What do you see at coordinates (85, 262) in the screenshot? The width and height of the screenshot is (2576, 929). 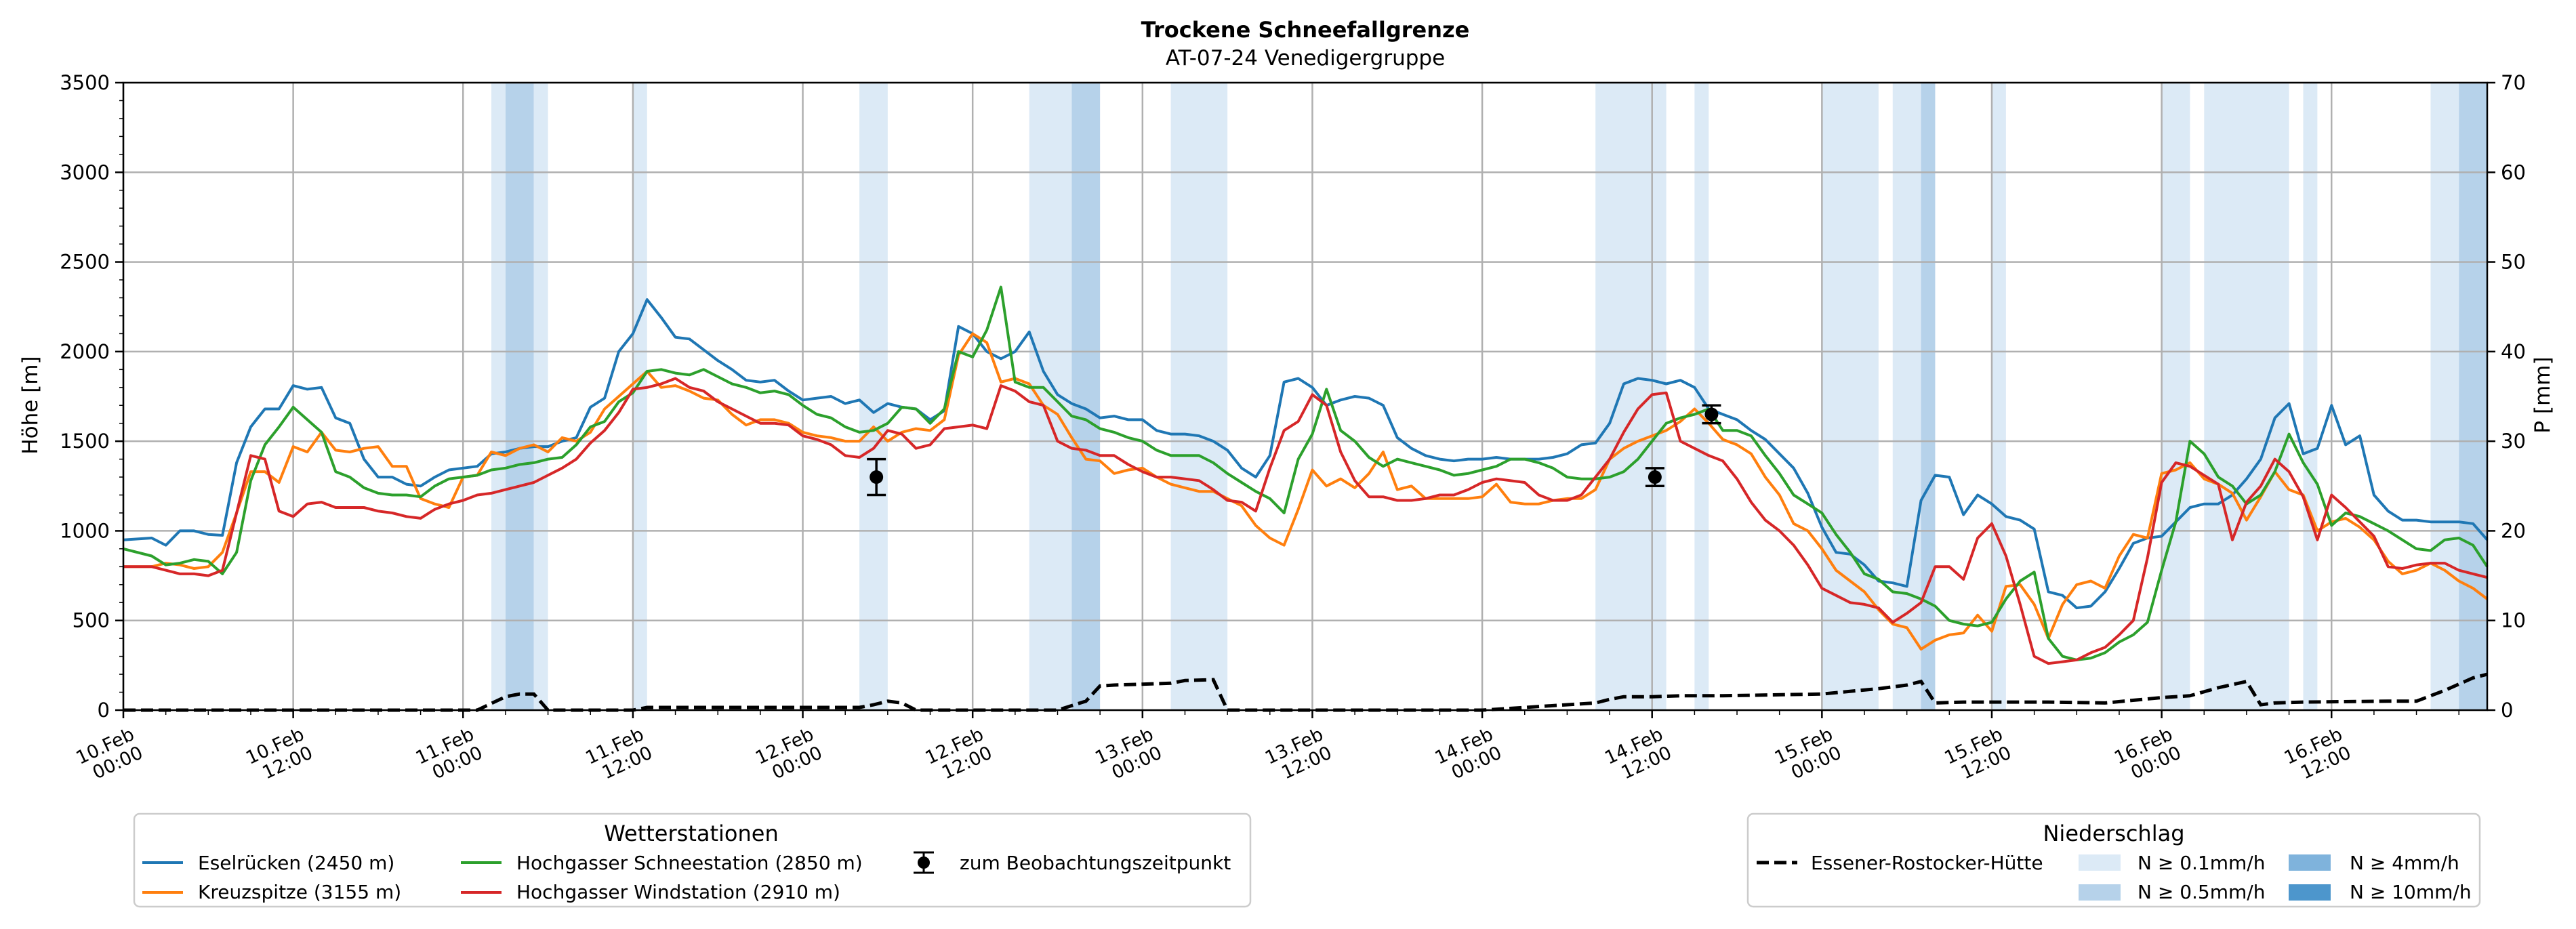 I see `y-tick-label-5: 2500` at bounding box center [85, 262].